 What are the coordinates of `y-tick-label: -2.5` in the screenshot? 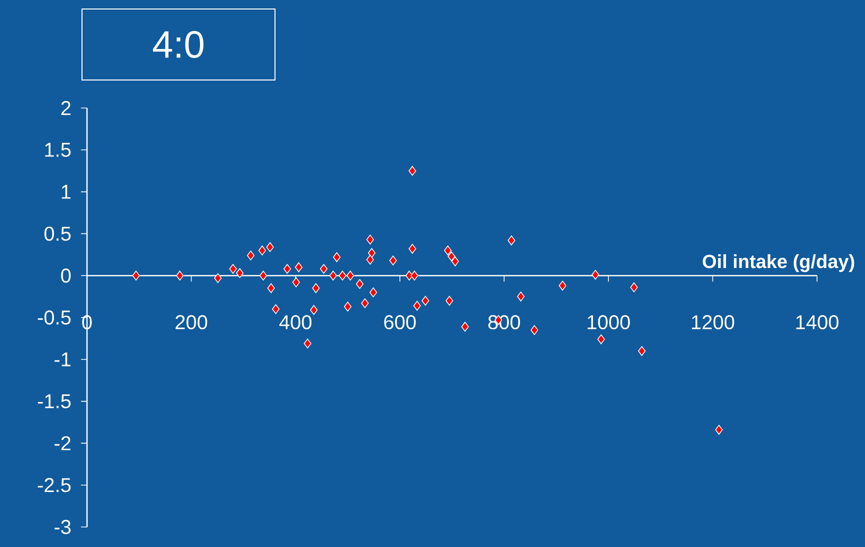 It's located at (54, 485).